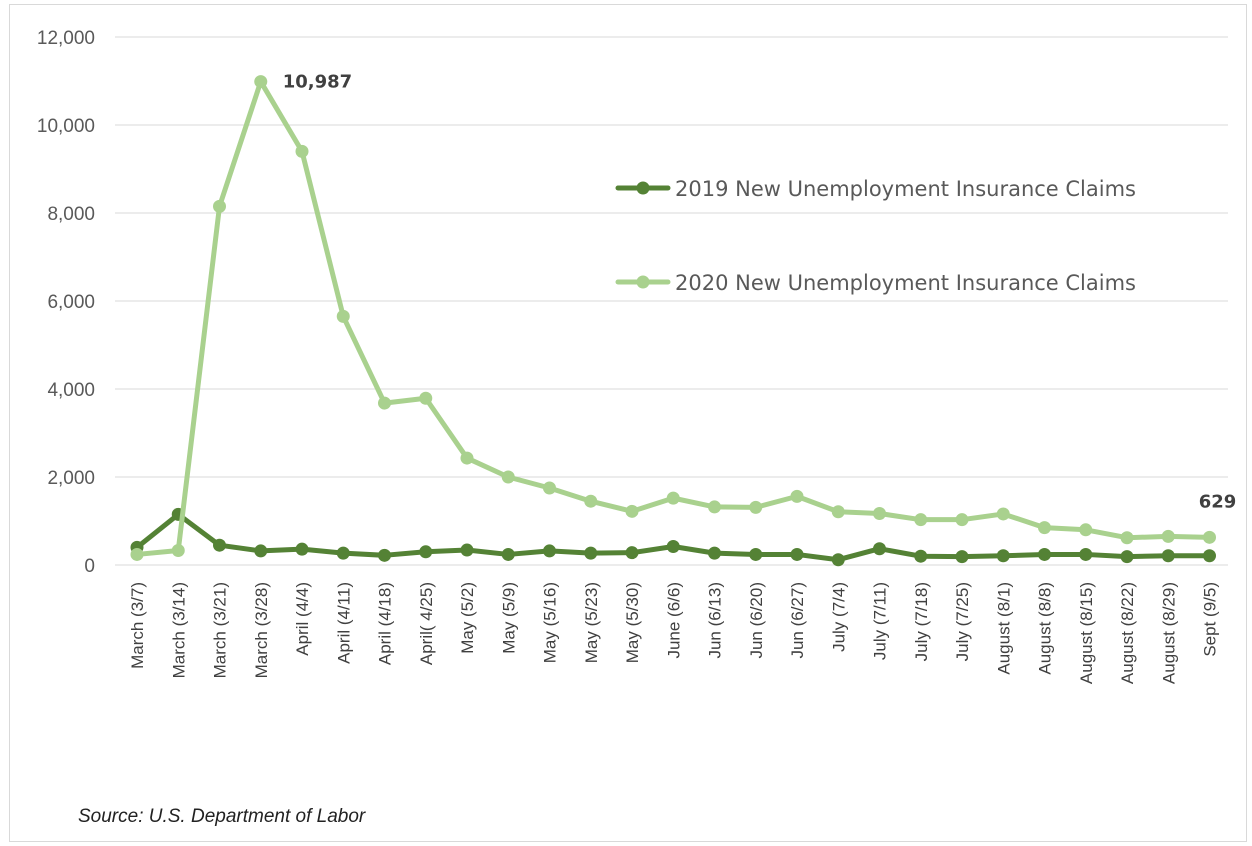 The image size is (1252, 846). Describe the element at coordinates (467, 618) in the screenshot. I see `x-tick-label: May (5/2)` at that location.